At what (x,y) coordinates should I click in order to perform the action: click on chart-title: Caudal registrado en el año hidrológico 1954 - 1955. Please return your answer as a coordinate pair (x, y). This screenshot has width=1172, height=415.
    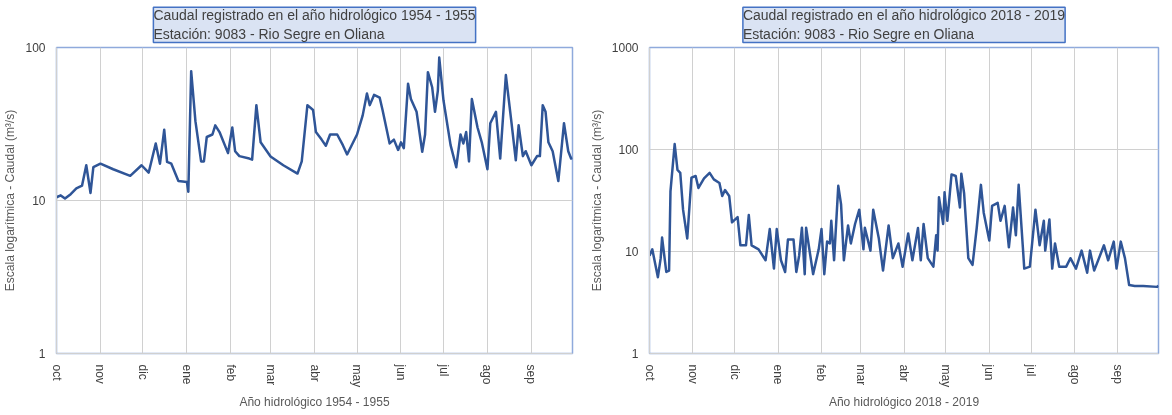
    Looking at the image, I should click on (314, 15).